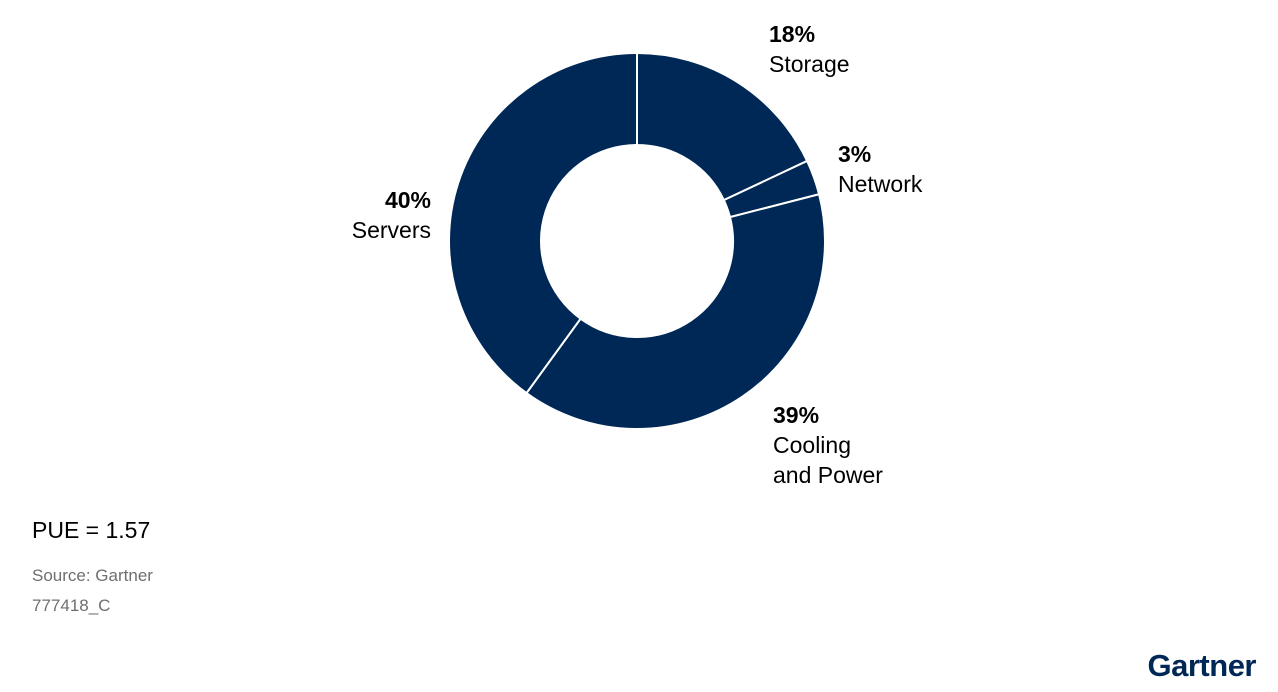 This screenshot has width=1278, height=692. What do you see at coordinates (365, 215) in the screenshot?
I see `slice-label-servers: 40% Servers` at bounding box center [365, 215].